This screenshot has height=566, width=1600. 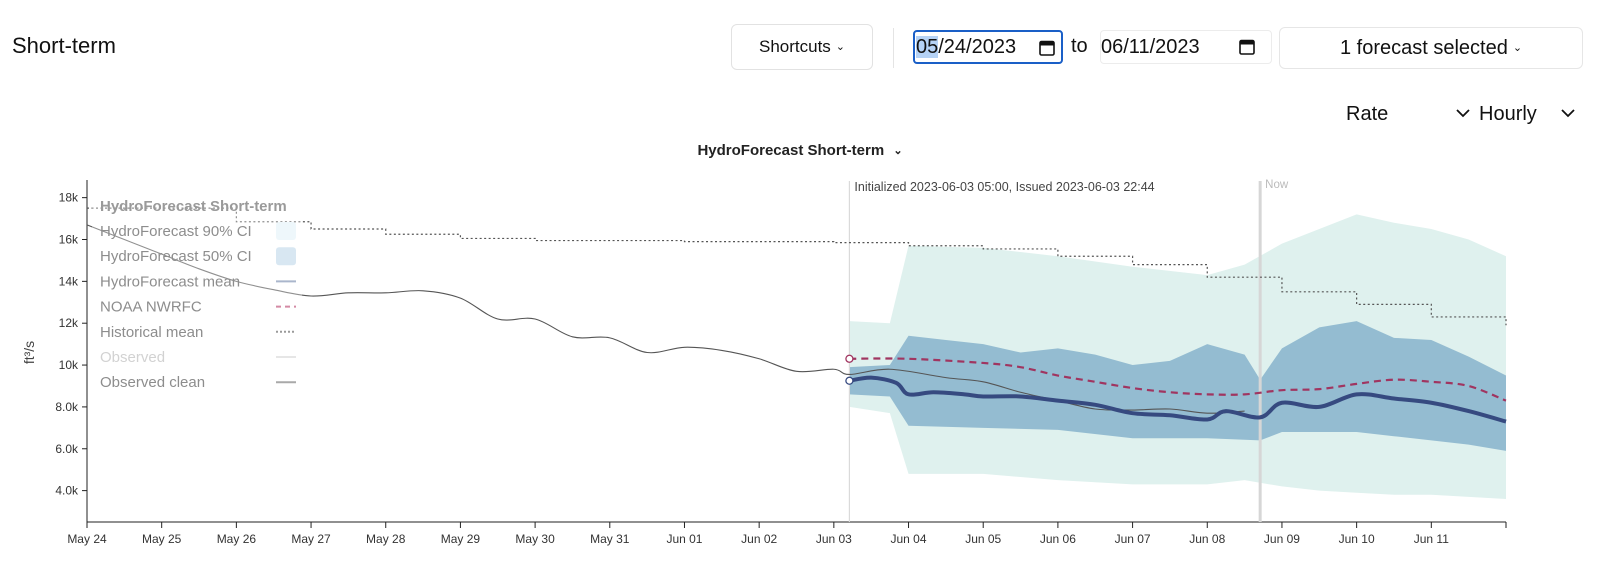 What do you see at coordinates (151, 307) in the screenshot?
I see `legend-item-label: NOAA NWRFC` at bounding box center [151, 307].